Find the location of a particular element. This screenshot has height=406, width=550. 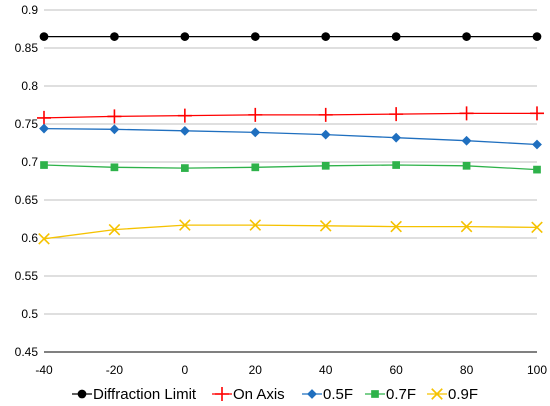

legend-label: Diffraction Limit is located at coordinates (145, 394).